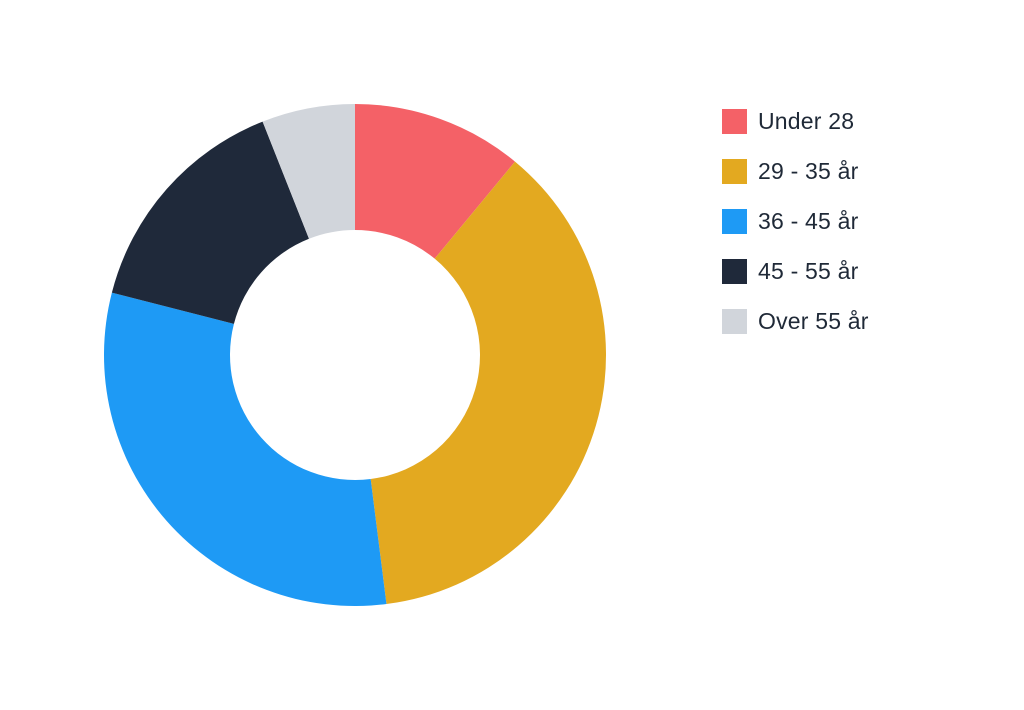  I want to click on legend-item-45-55: 45 - 55 år, so click(795, 271).